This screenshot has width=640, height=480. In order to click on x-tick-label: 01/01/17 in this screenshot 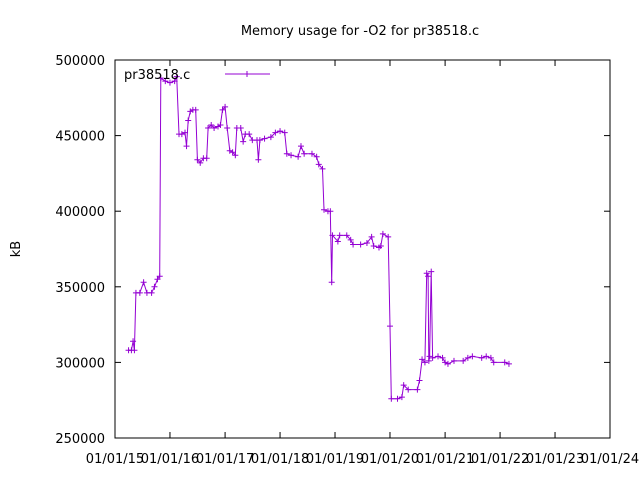, I will do `click(225, 459)`.